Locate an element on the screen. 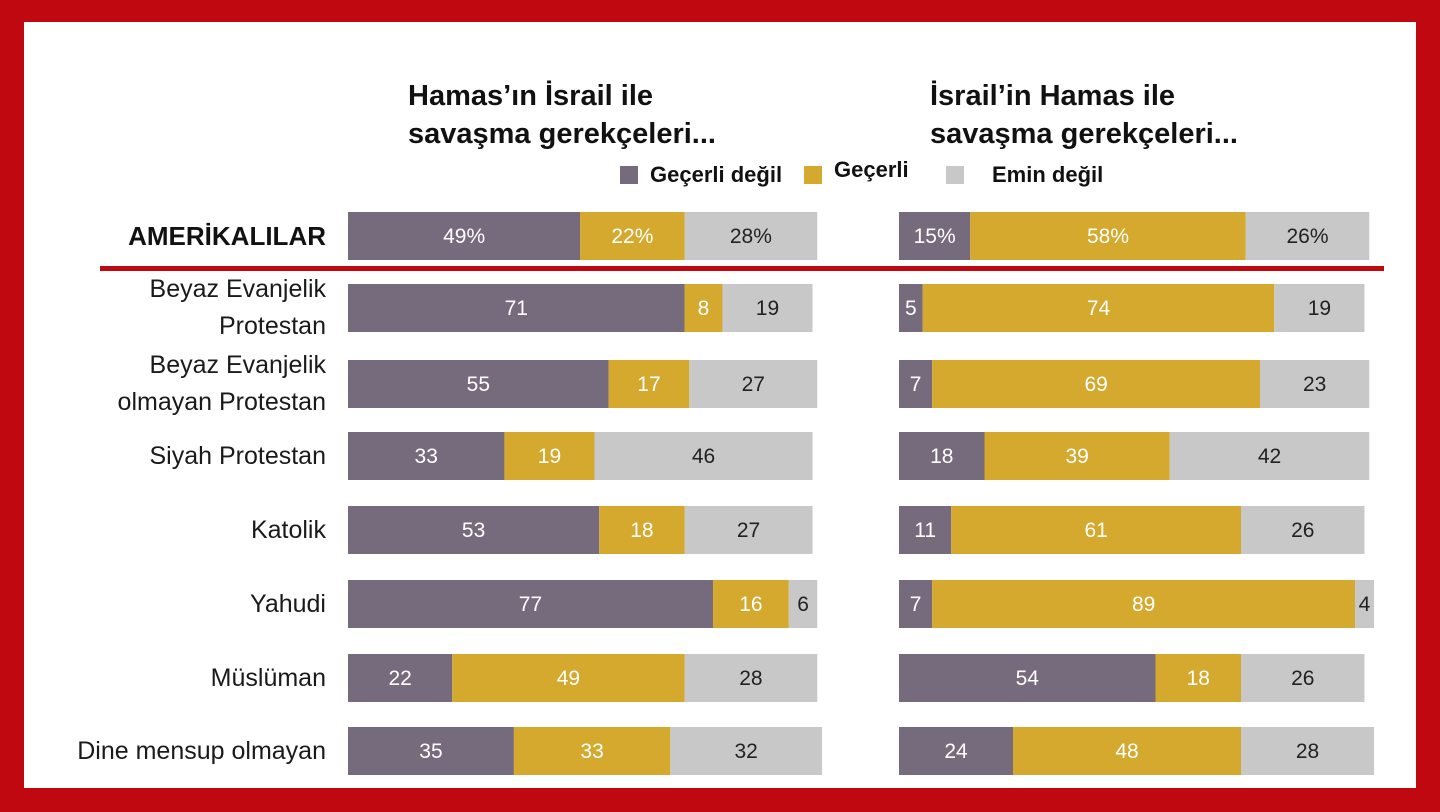 The width and height of the screenshot is (1440, 812). legend-swatch-emin-degil is located at coordinates (955, 175).